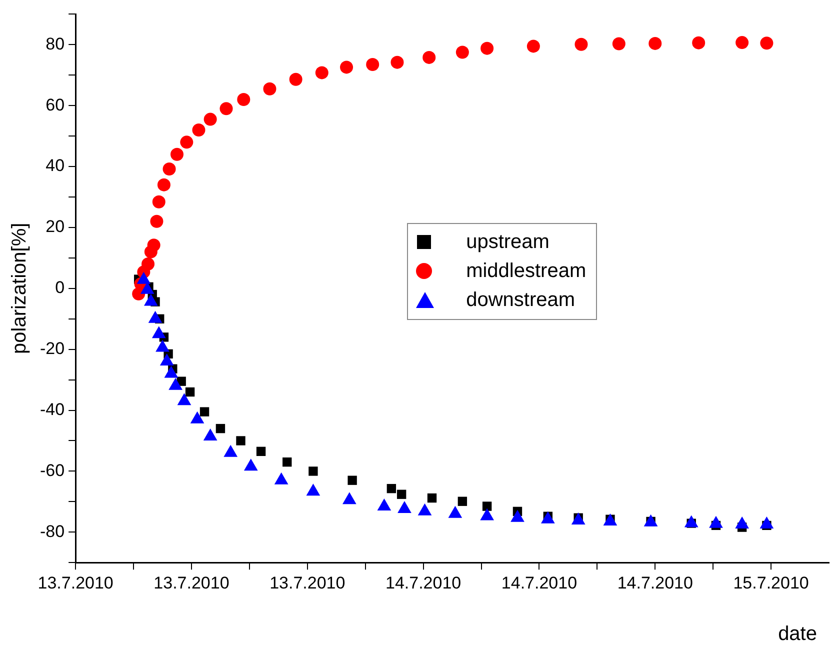 This screenshot has height=648, width=837. Describe the element at coordinates (526, 271) in the screenshot. I see `legend-label: middlestream` at that location.